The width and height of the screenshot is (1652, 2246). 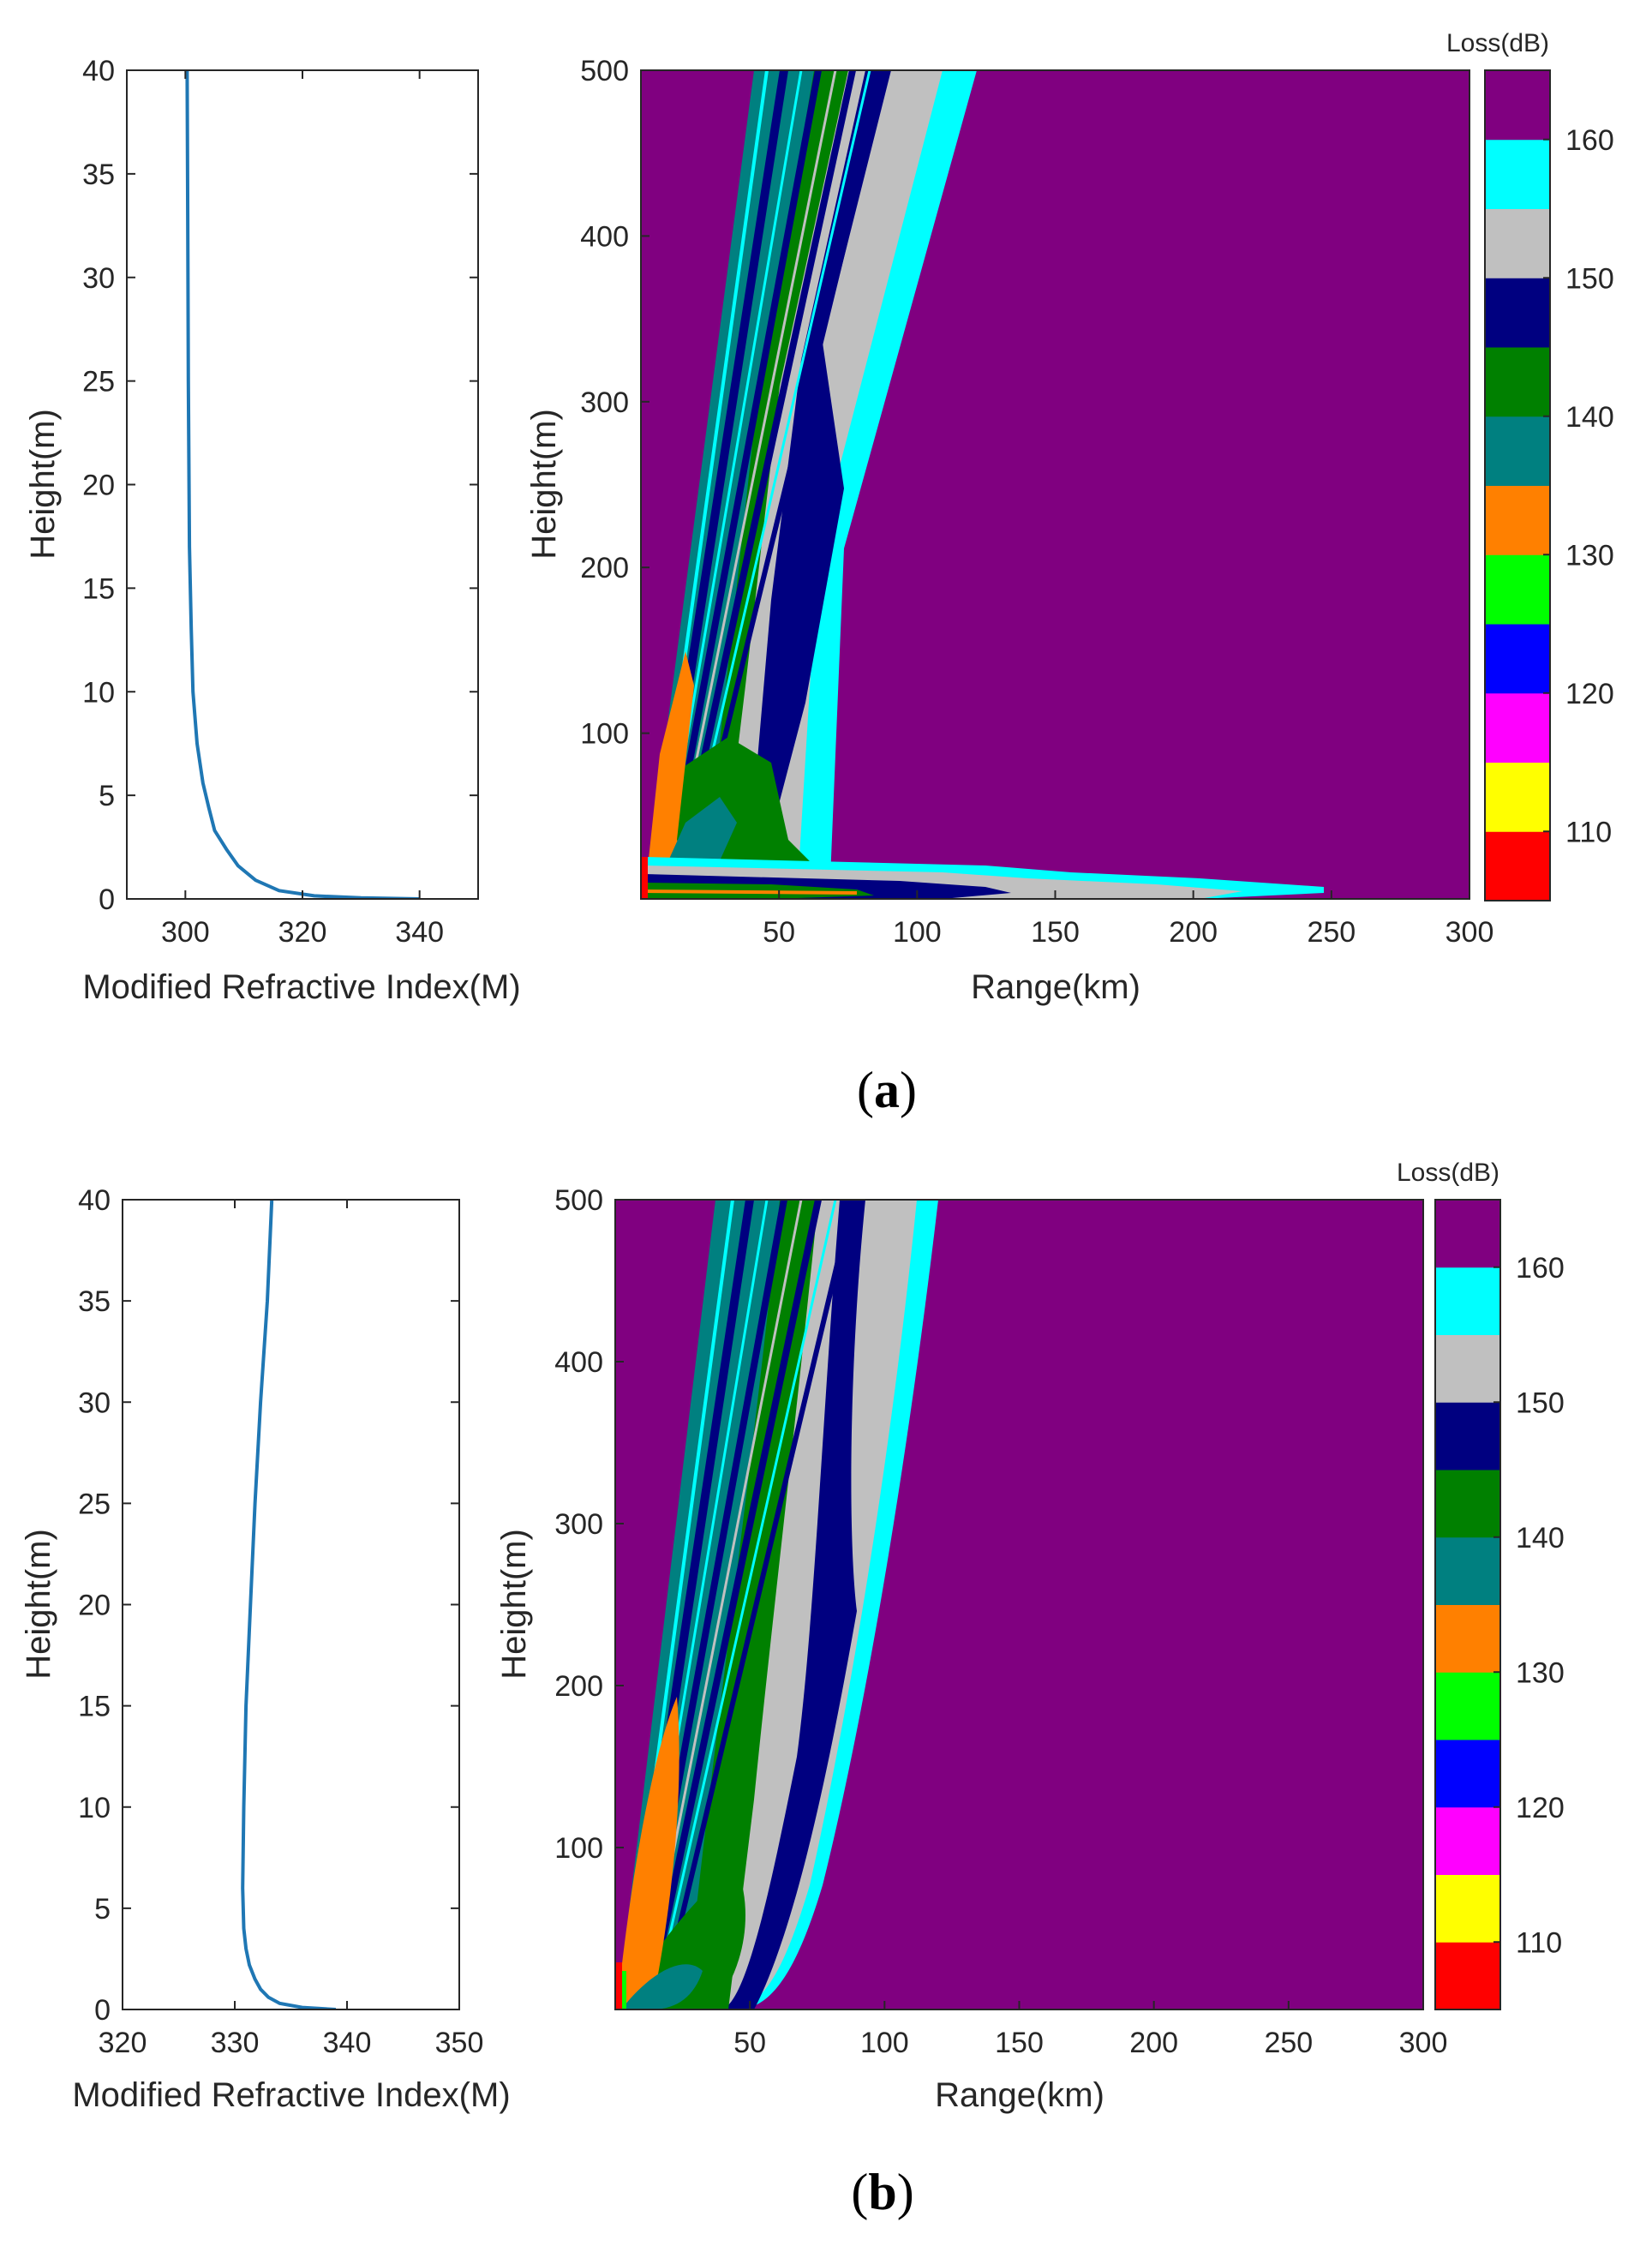 I want to click on colorbar-b-tick-label: 160, so click(x=1540, y=1268).